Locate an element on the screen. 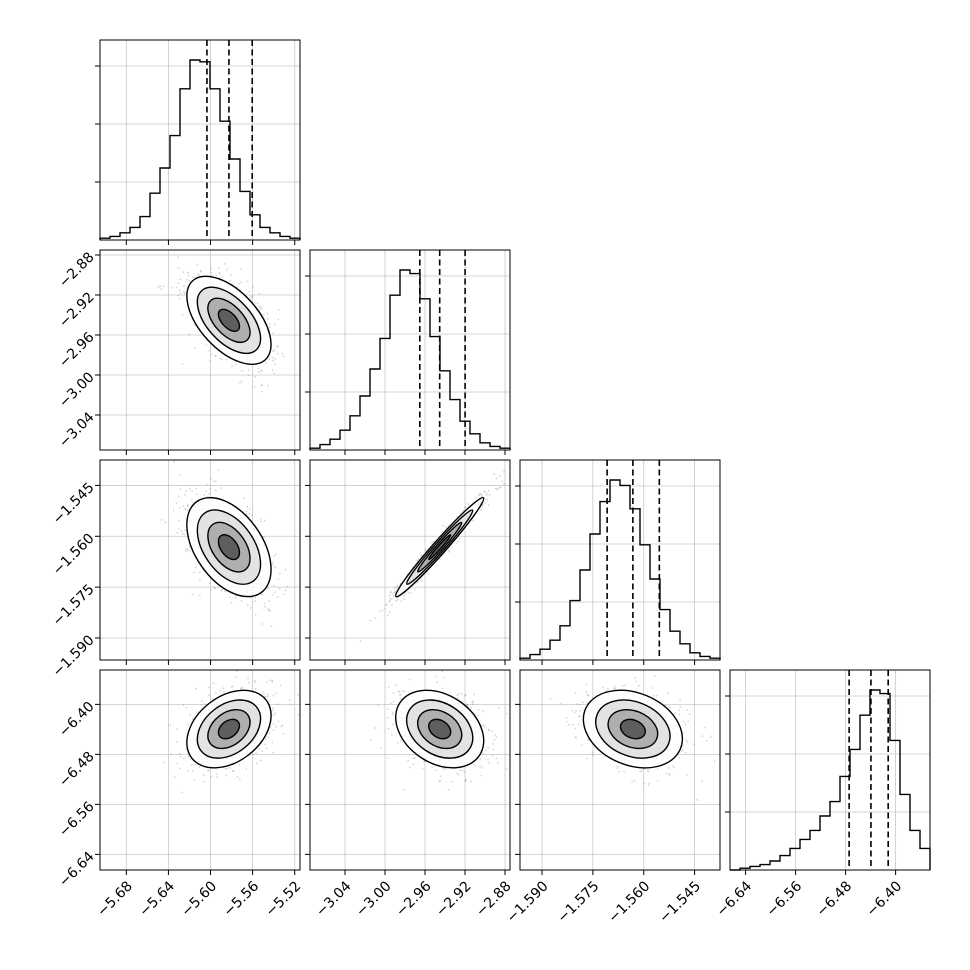 This screenshot has height=970, width=970. histogram-step-line is located at coordinates (830, 780).